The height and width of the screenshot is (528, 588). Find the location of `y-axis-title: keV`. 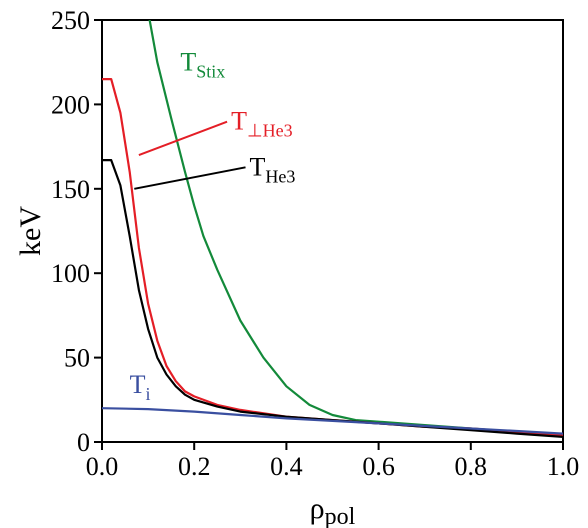

y-axis-title: keV is located at coordinates (30, 231).